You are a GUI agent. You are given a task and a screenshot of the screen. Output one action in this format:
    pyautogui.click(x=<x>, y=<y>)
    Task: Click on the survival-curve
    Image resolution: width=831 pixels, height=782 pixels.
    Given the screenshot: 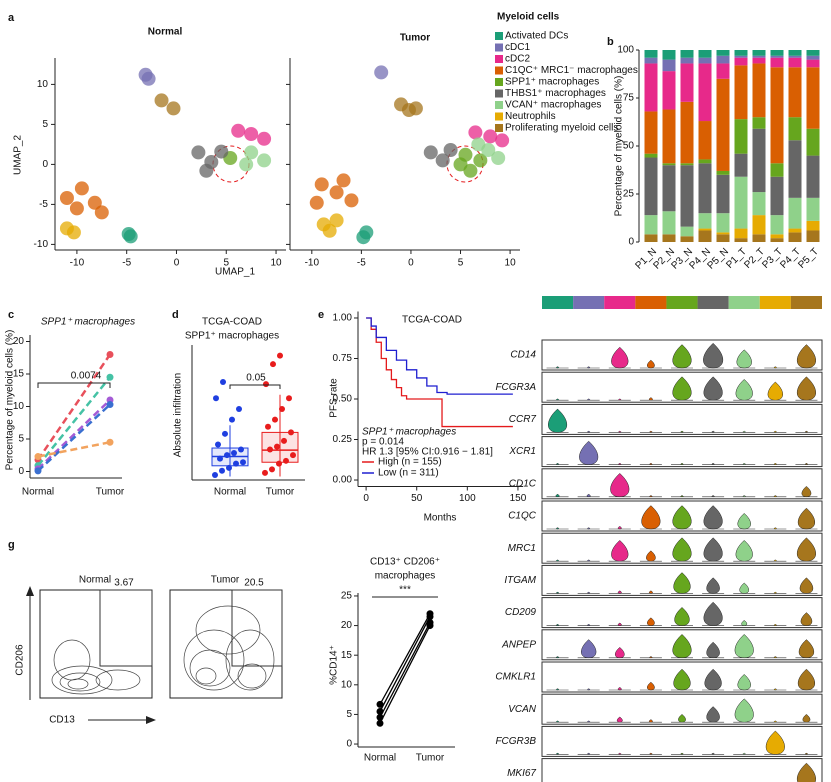 What is the action you would take?
    pyautogui.click(x=439, y=372)
    